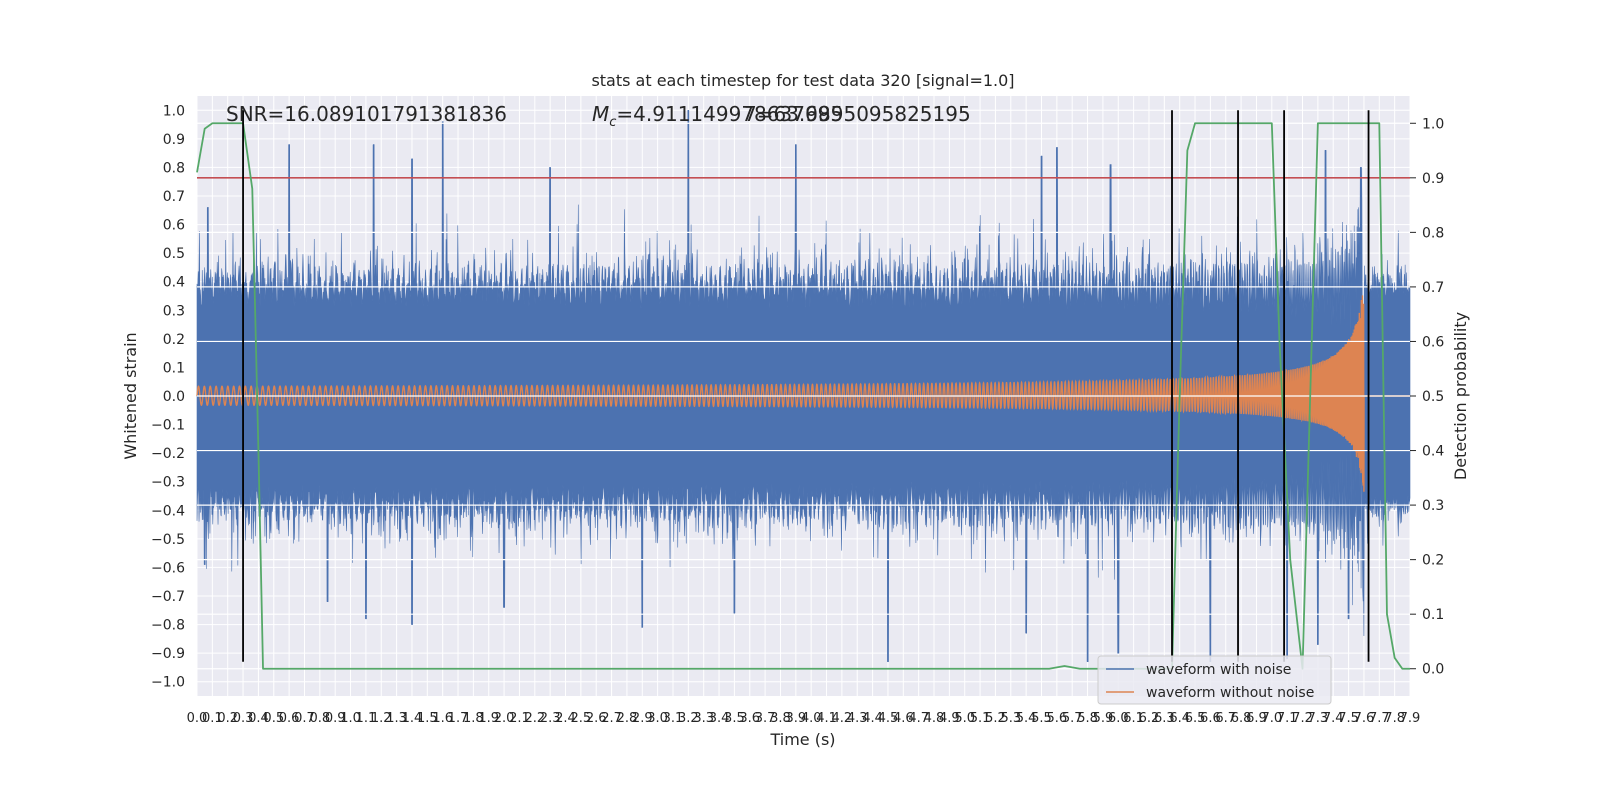  I want to click on y-right-tick-label-3: 0.7, so click(1433, 288).